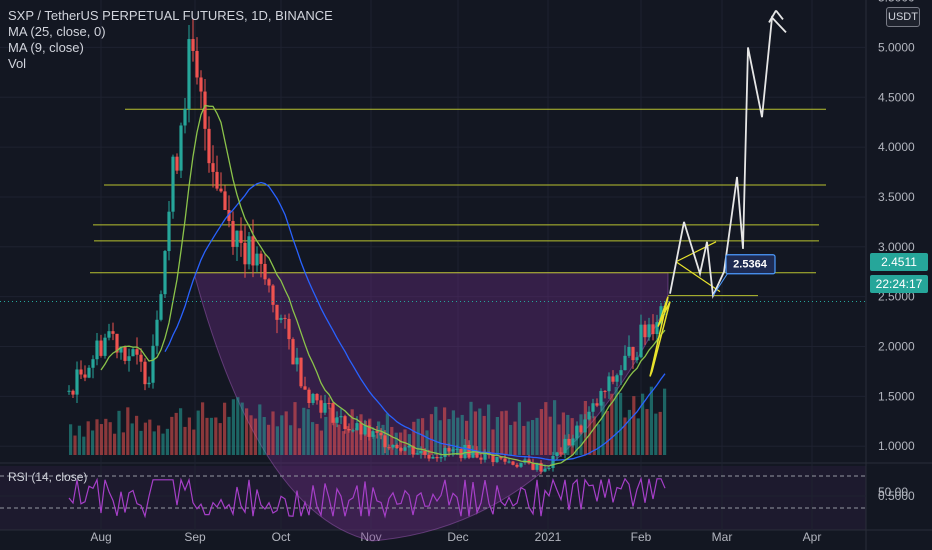 This screenshot has height=550, width=932. Describe the element at coordinates (728, 157) in the screenshot. I see `projection-path` at that location.